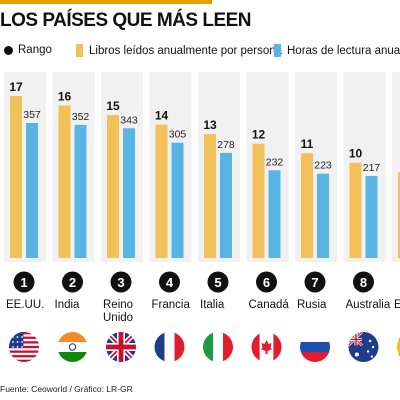  Describe the element at coordinates (169, 347) in the screenshot. I see `france-flag-icon` at that location.